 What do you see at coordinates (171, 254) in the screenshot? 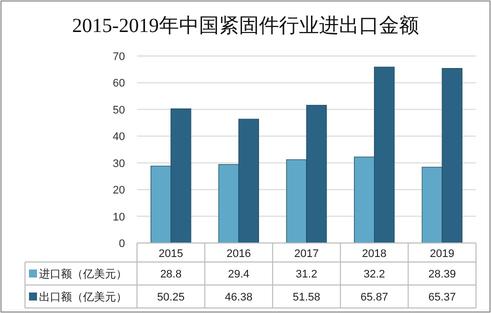
I see `x-tick-label: 2015` at bounding box center [171, 254].